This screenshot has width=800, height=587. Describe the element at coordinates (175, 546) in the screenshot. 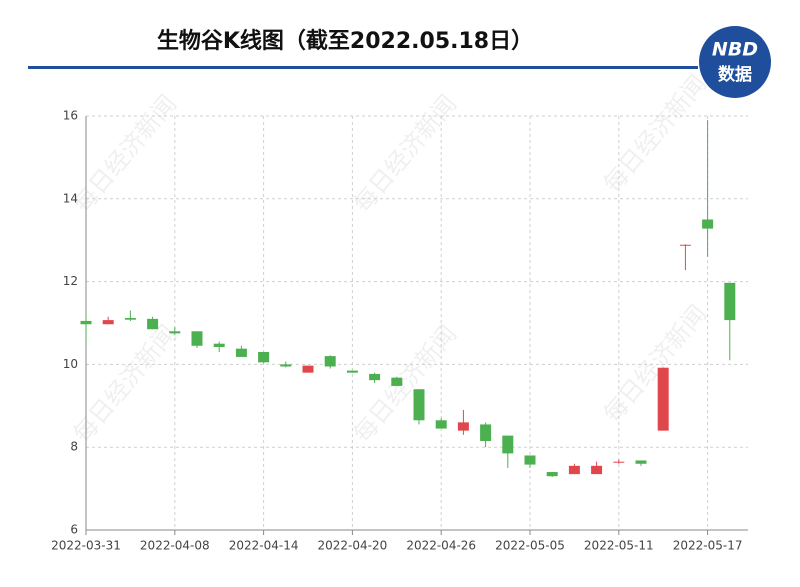

I see `x-tick-label: 2022-04-08` at that location.